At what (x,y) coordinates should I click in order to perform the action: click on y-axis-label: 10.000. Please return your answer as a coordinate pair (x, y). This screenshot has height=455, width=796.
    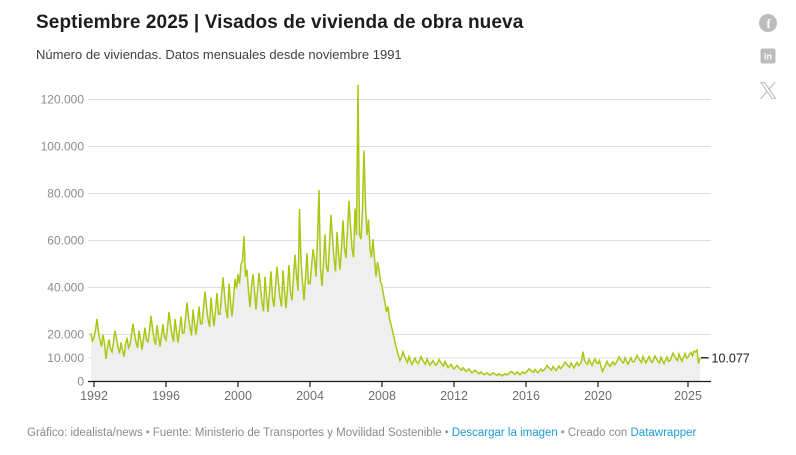
    Looking at the image, I should click on (65, 358).